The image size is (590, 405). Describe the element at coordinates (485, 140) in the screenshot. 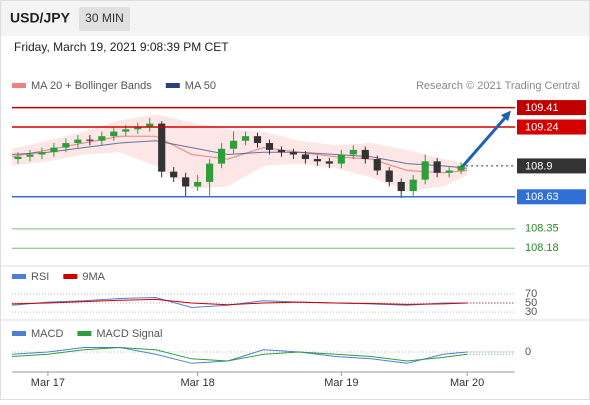

I see `projection-arrow` at that location.